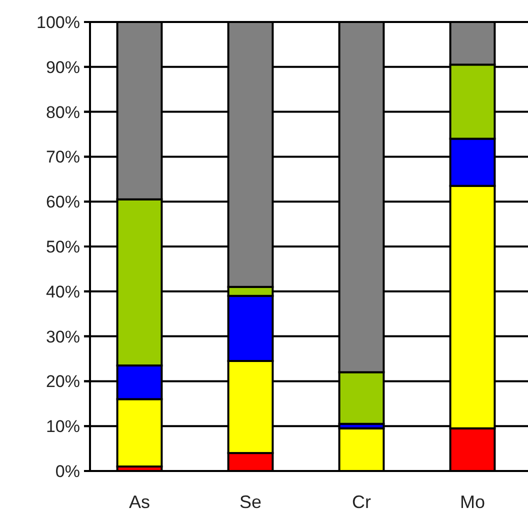 The width and height of the screenshot is (528, 520). I want to click on y-tick-label: 60%, so click(63, 202).